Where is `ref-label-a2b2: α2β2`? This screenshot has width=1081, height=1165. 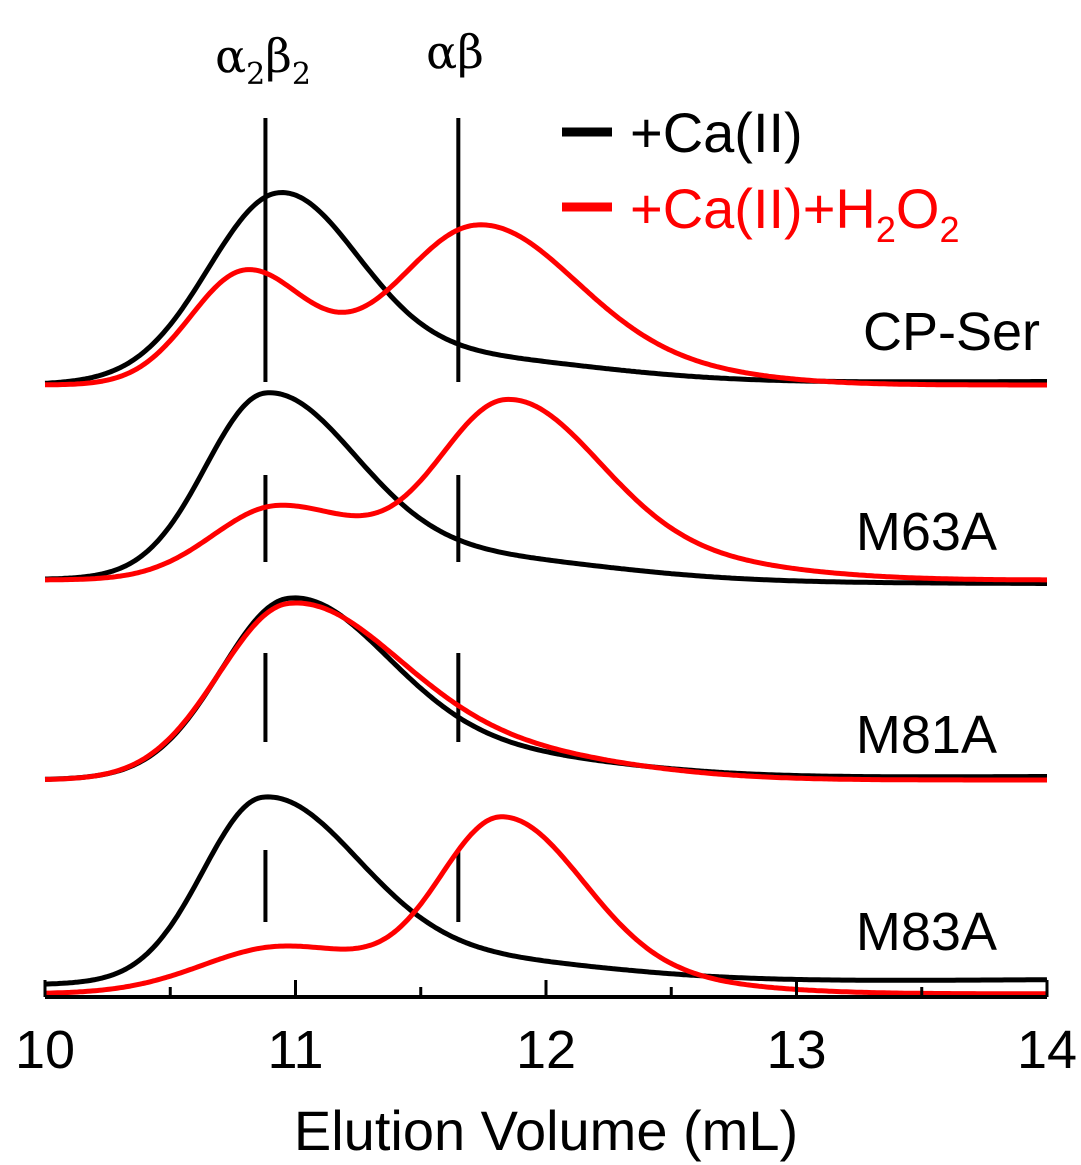
ref-label-a2b2: α2β2 is located at coordinates (263, 60).